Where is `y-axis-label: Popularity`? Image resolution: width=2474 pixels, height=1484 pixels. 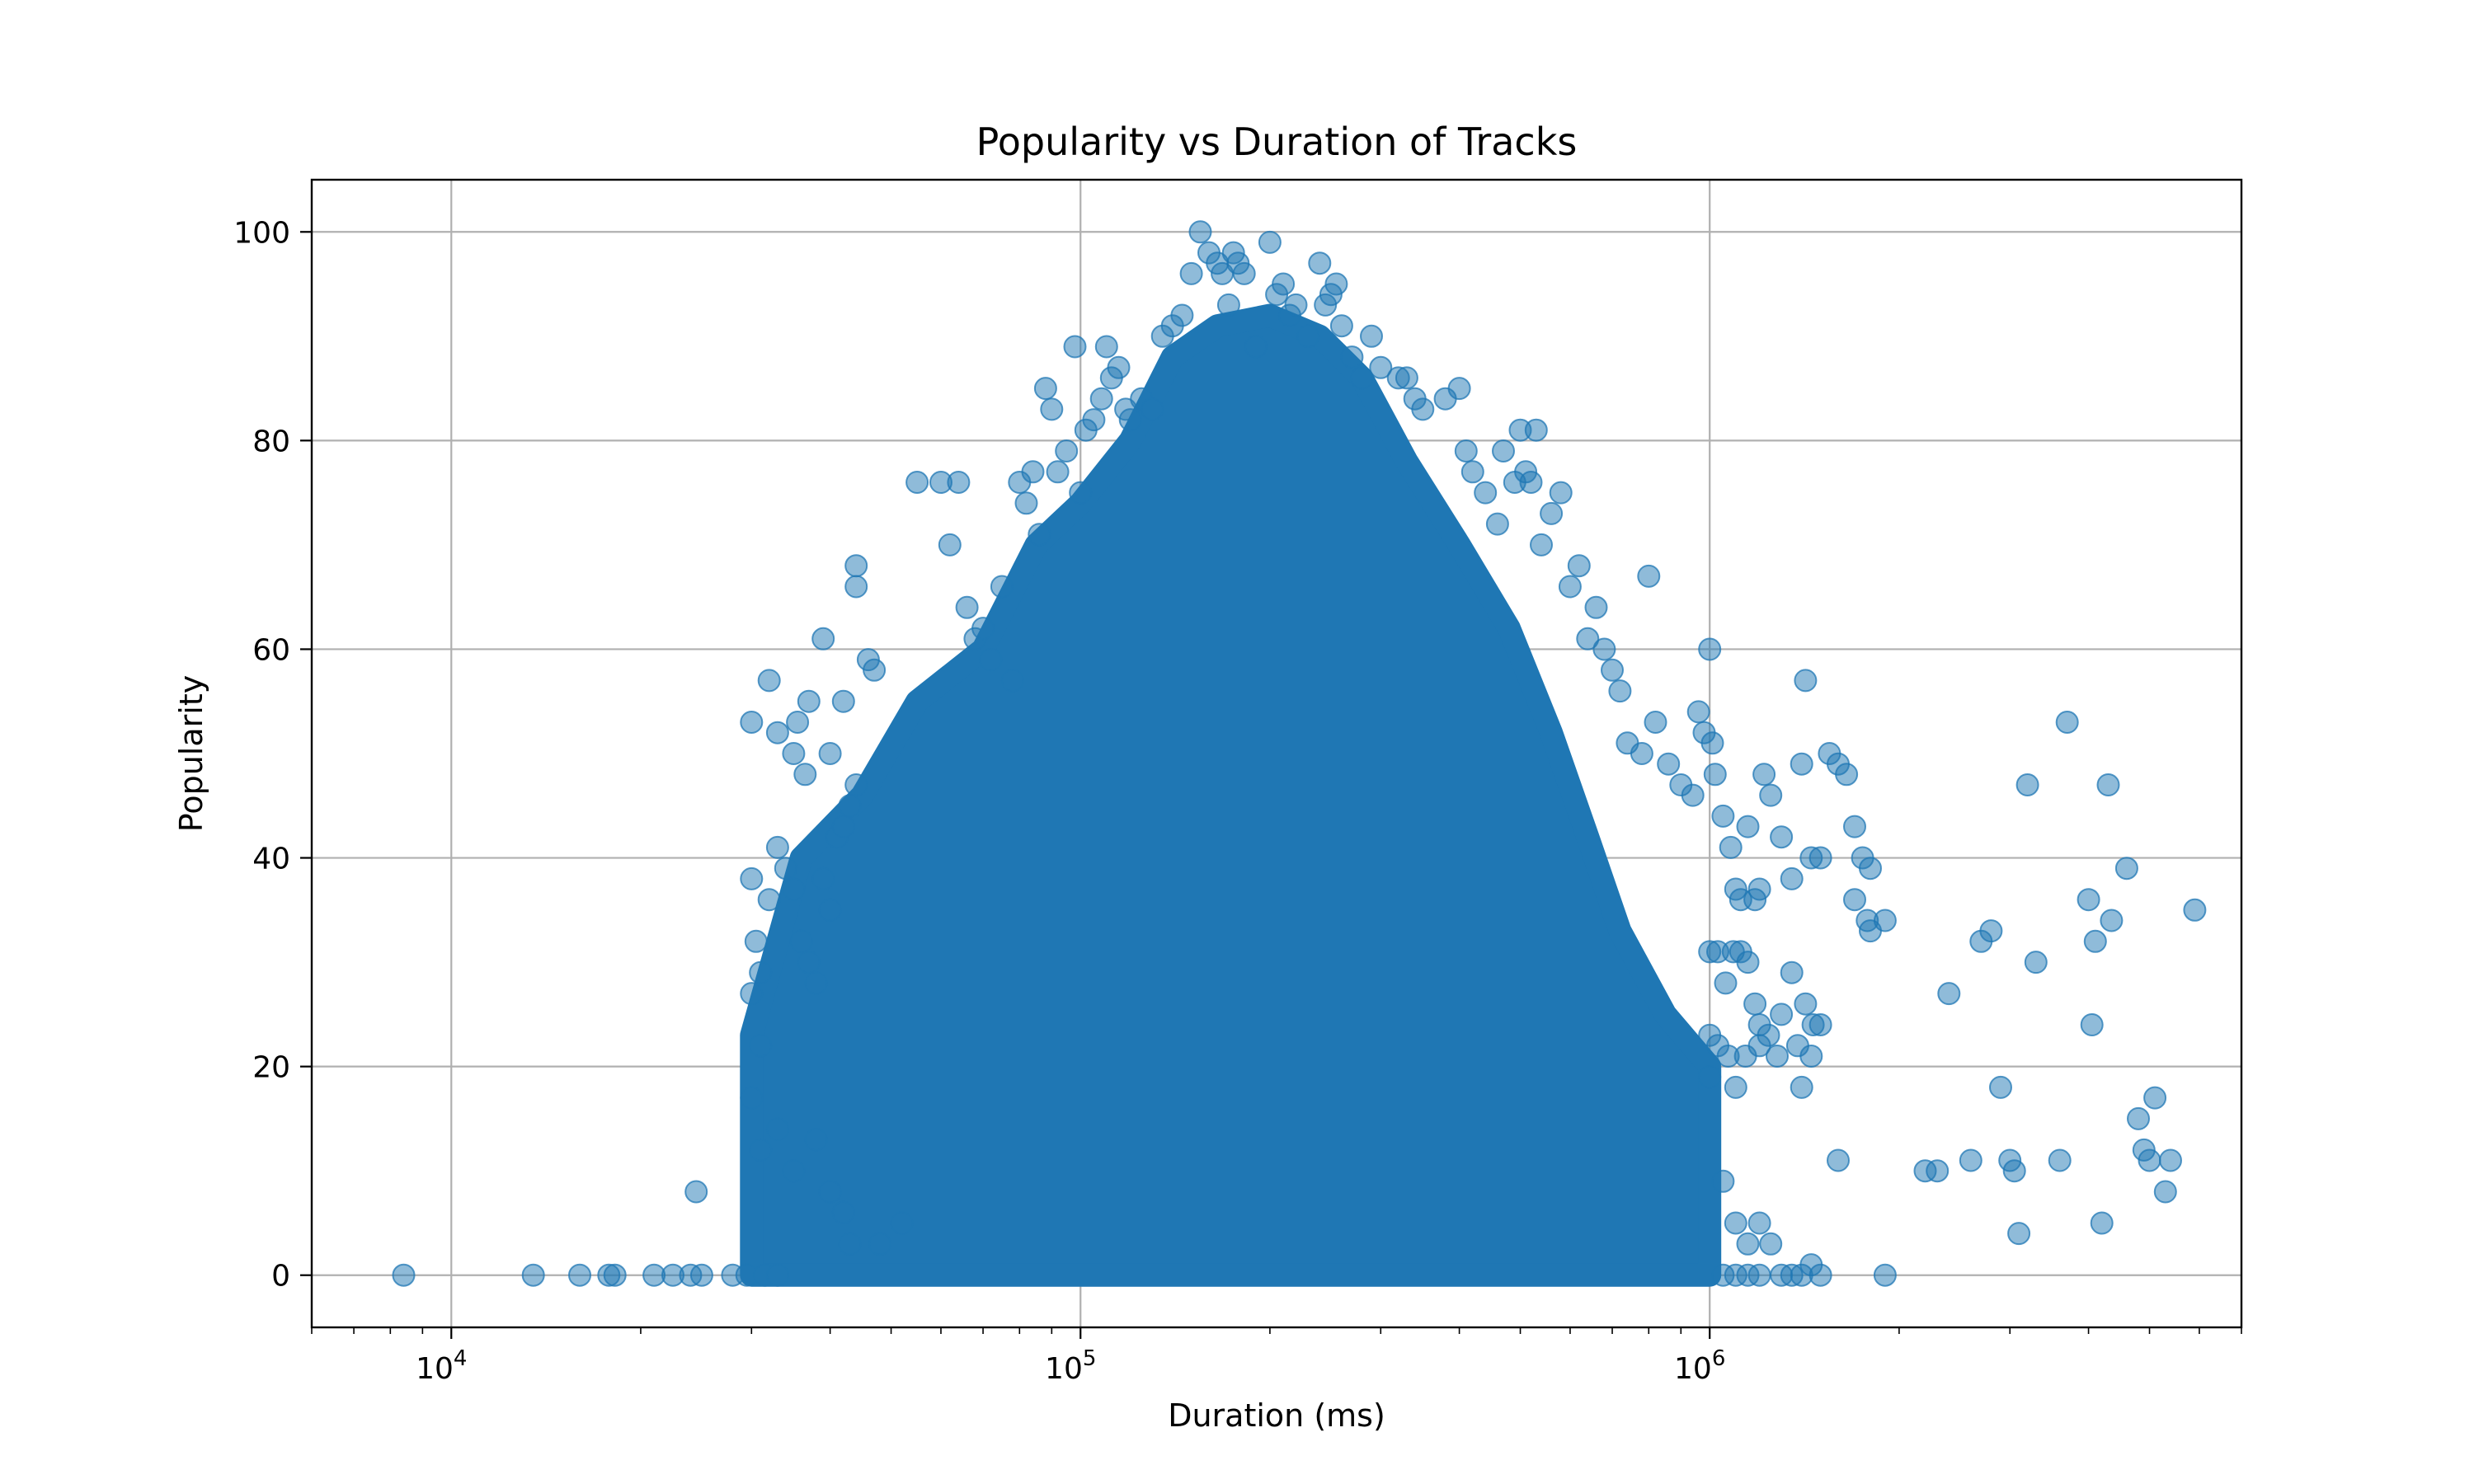
y-axis-label: Popularity is located at coordinates (191, 753).